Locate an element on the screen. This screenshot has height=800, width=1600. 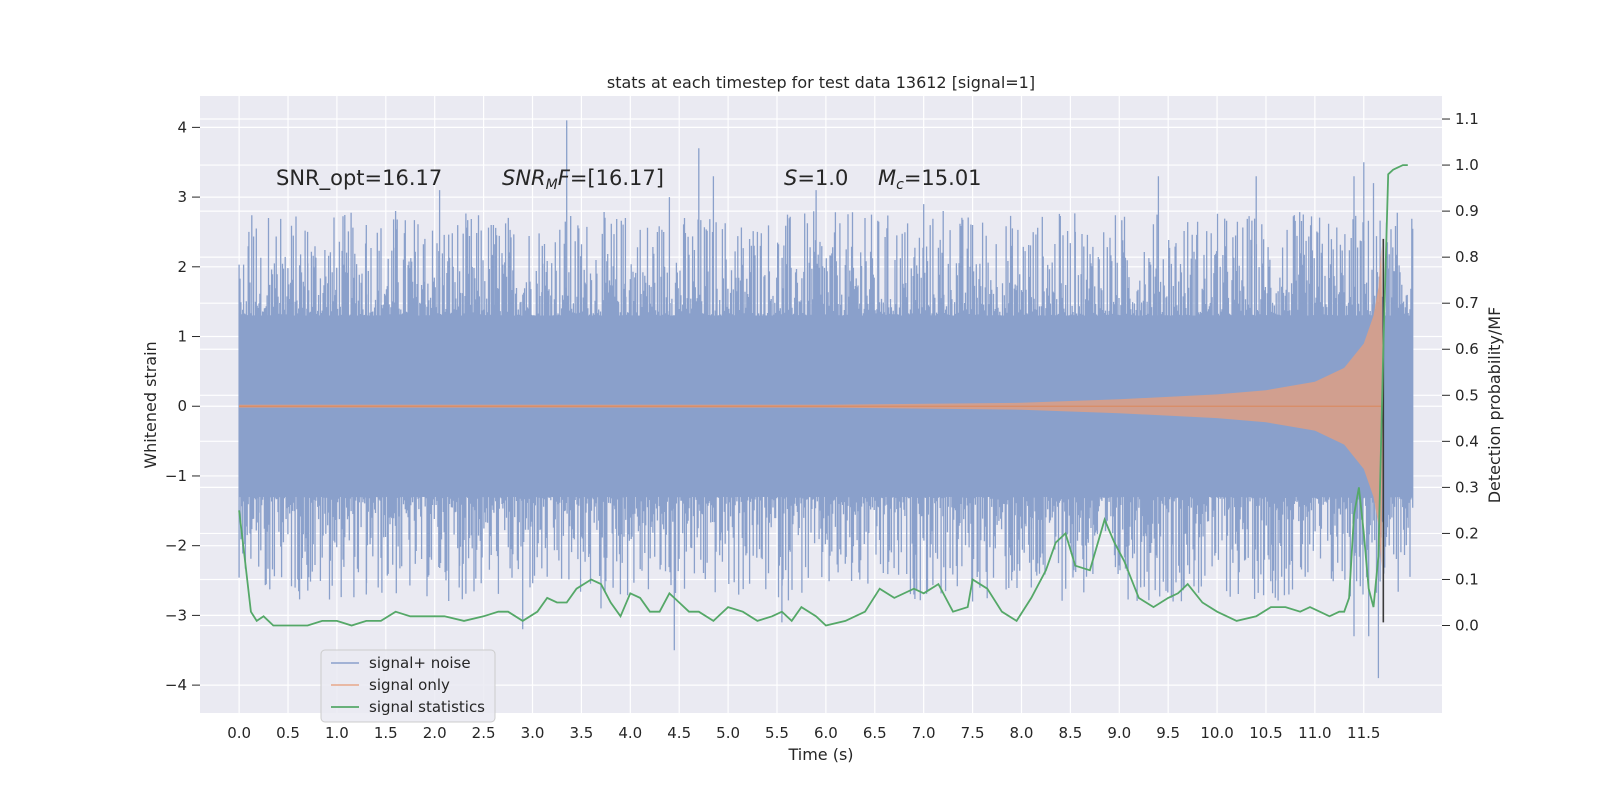
y-right-tick-label: 0.2 is located at coordinates (1467, 533).